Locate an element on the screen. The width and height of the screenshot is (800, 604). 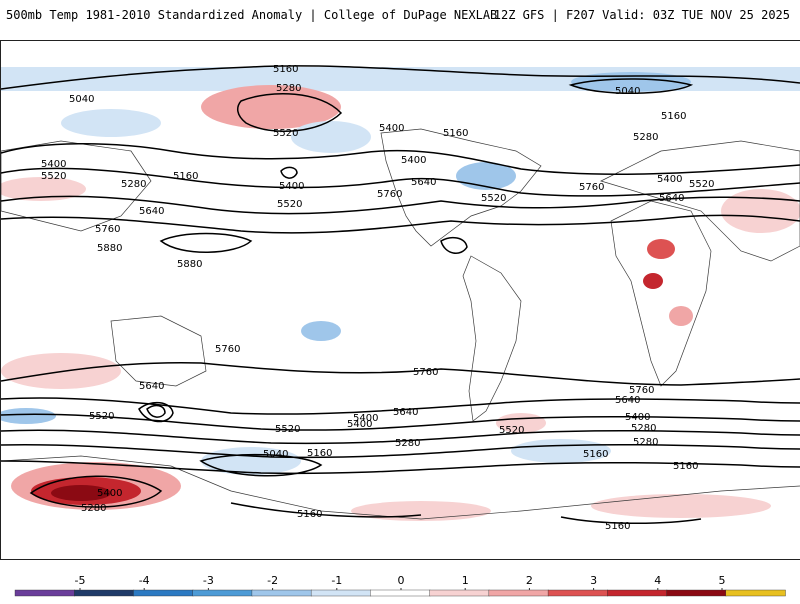
south-pacific-cool is located at coordinates (321, 331).